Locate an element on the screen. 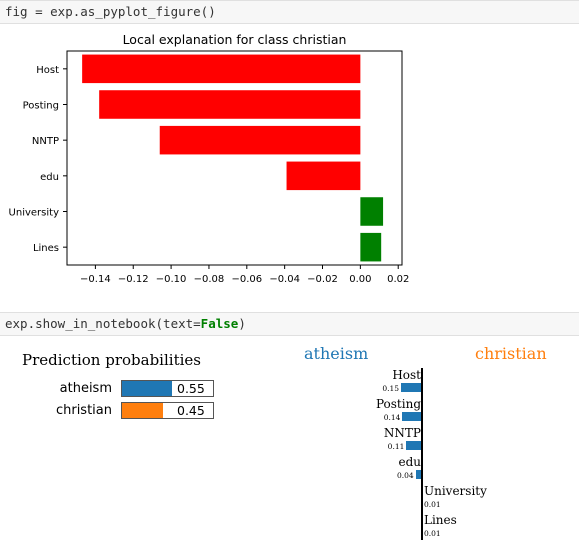 The height and width of the screenshot is (552, 579). feature-value-posting: 0.14 is located at coordinates (392, 417).